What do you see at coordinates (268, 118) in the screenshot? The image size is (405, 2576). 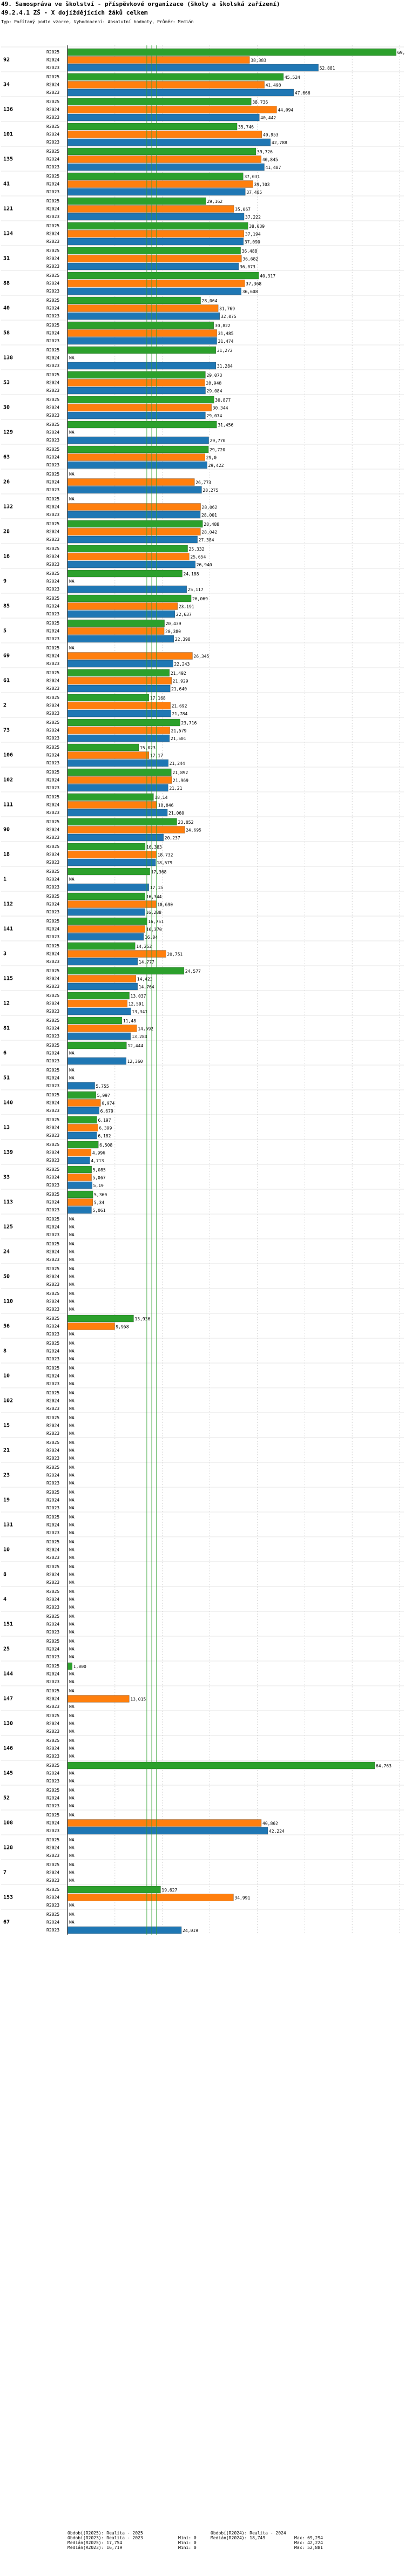 I see `value-label: 40,442` at bounding box center [268, 118].